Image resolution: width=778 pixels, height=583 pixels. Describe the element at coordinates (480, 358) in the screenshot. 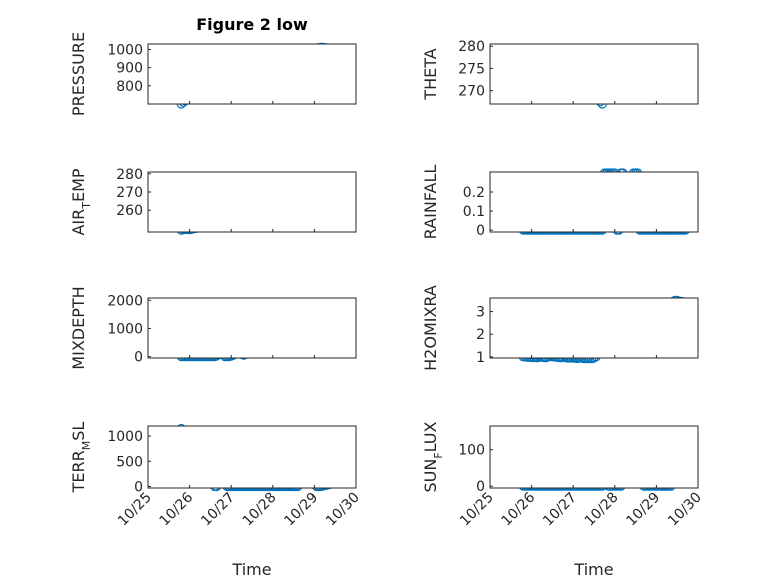

I see `y-tick-label: 1` at that location.